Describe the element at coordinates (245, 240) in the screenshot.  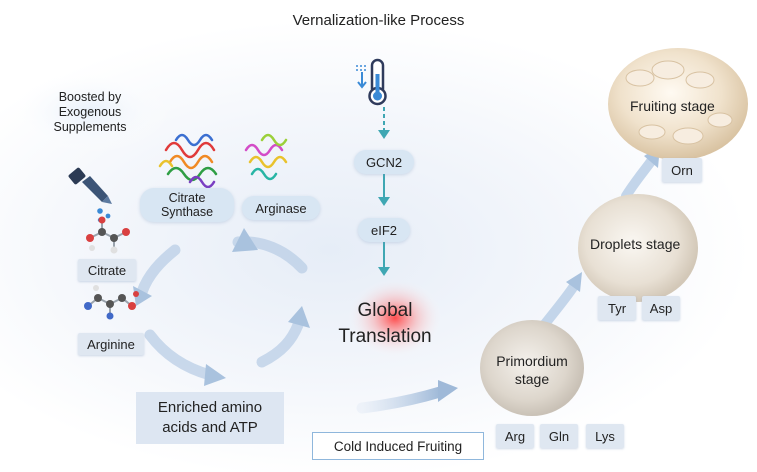
I see `cycle-arrowhead-top` at that location.